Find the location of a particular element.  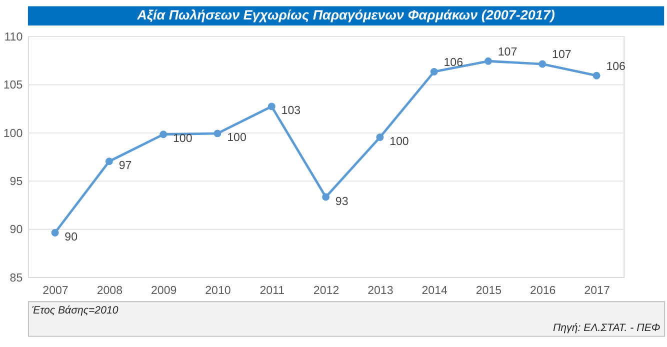

x-tick-label: 2014 is located at coordinates (435, 290).